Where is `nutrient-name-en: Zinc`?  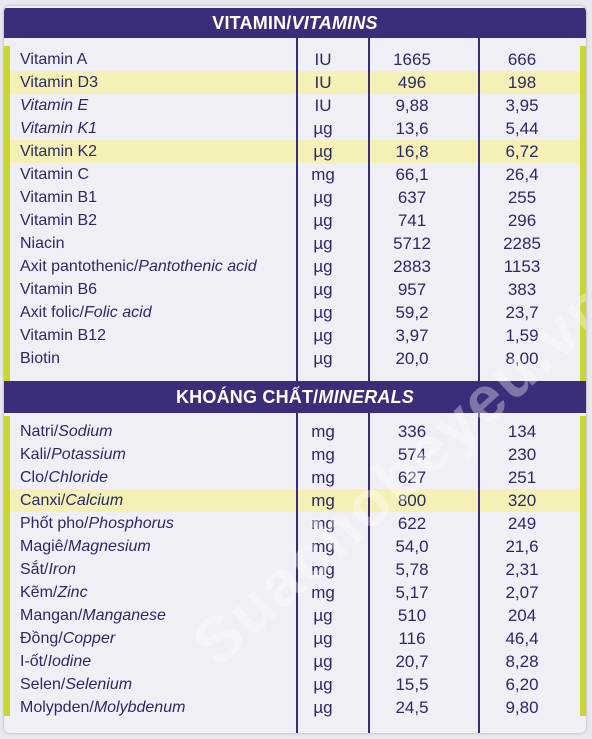
nutrient-name-en: Zinc is located at coordinates (72, 592).